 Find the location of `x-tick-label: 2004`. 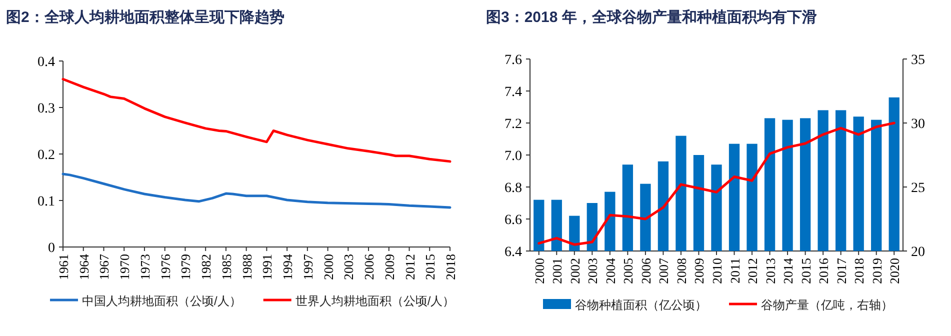

x-tick-label: 2004 is located at coordinates (610, 271).